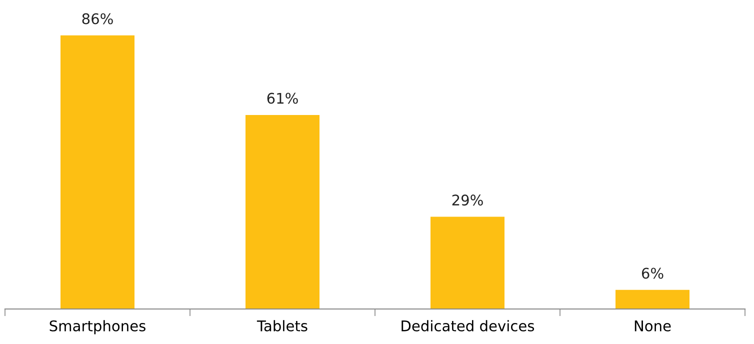  I want to click on data-label: 29%, so click(467, 200).